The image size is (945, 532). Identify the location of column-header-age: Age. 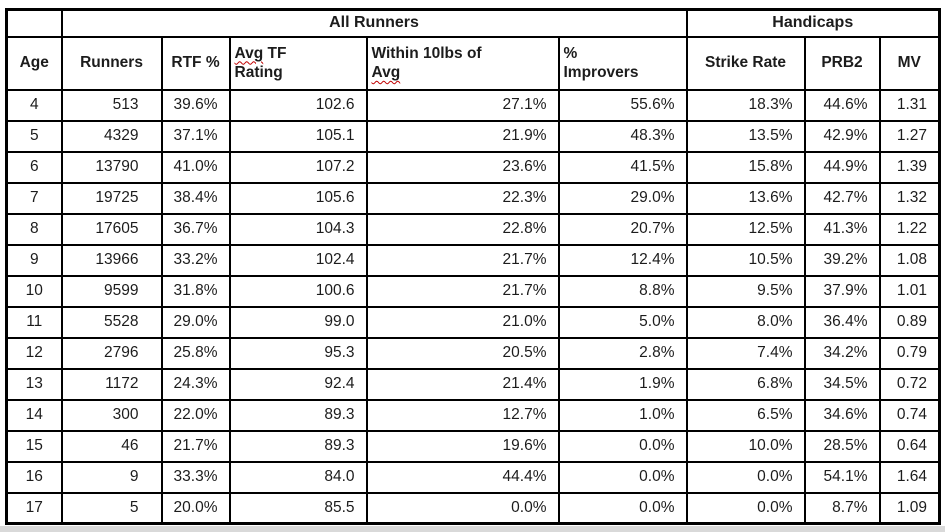
(34, 63).